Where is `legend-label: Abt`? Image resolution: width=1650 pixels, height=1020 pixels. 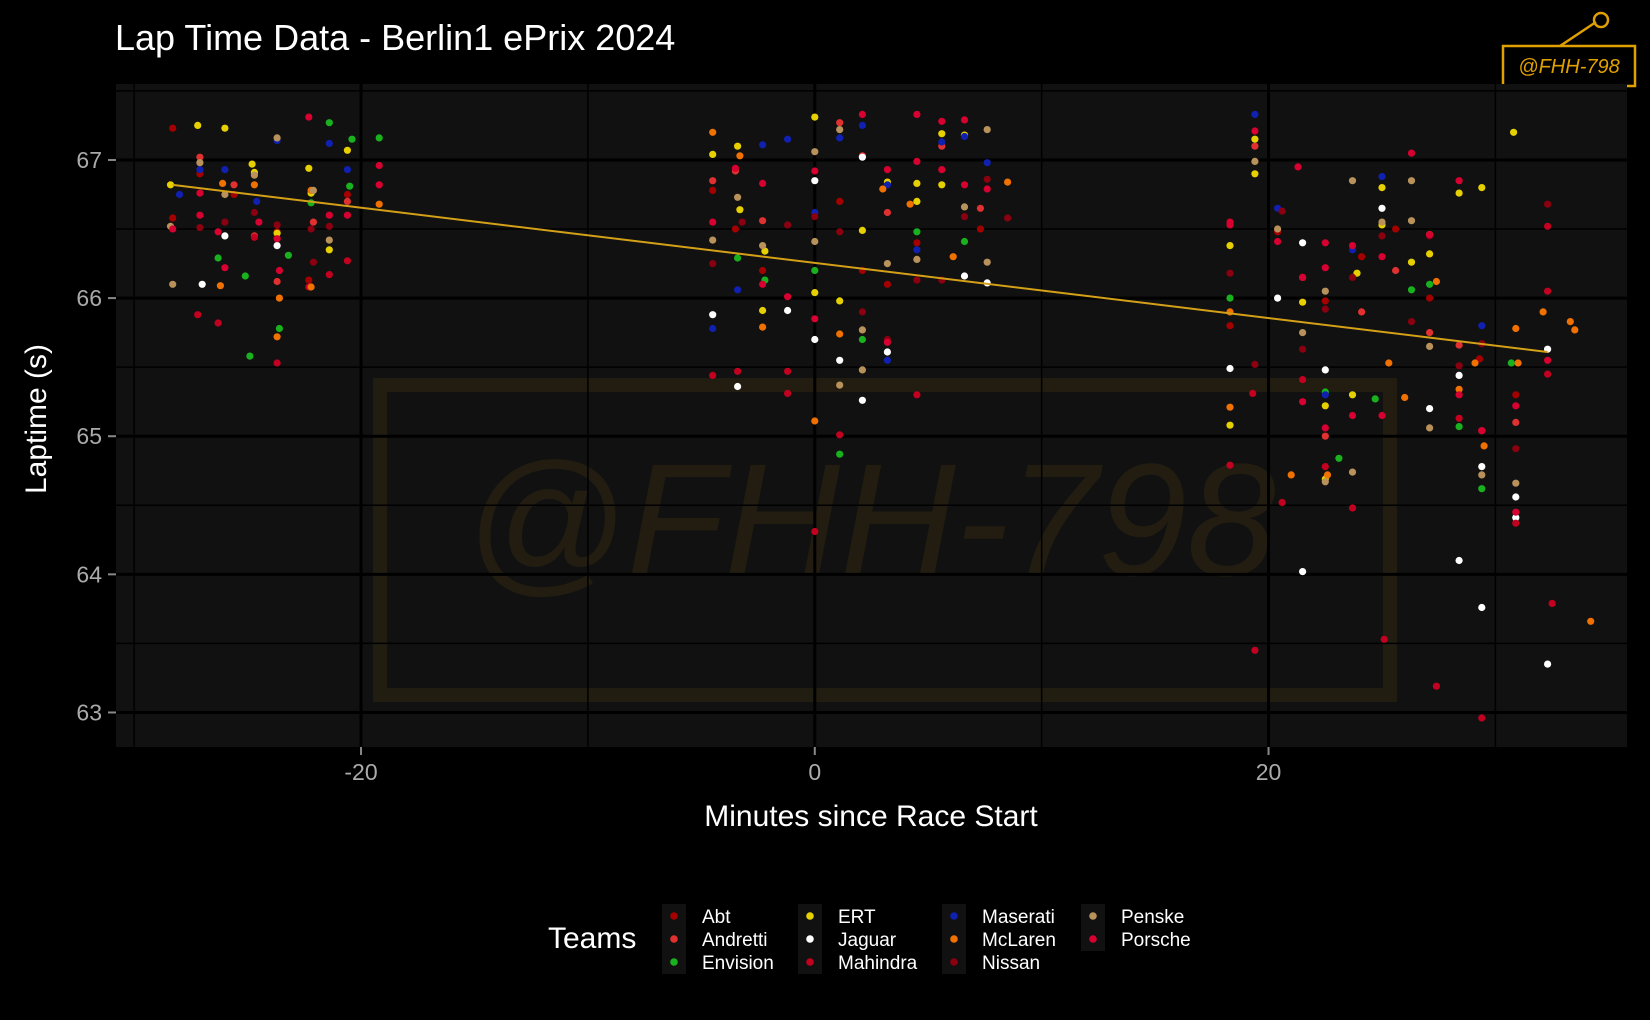
legend-label: Abt is located at coordinates (716, 917).